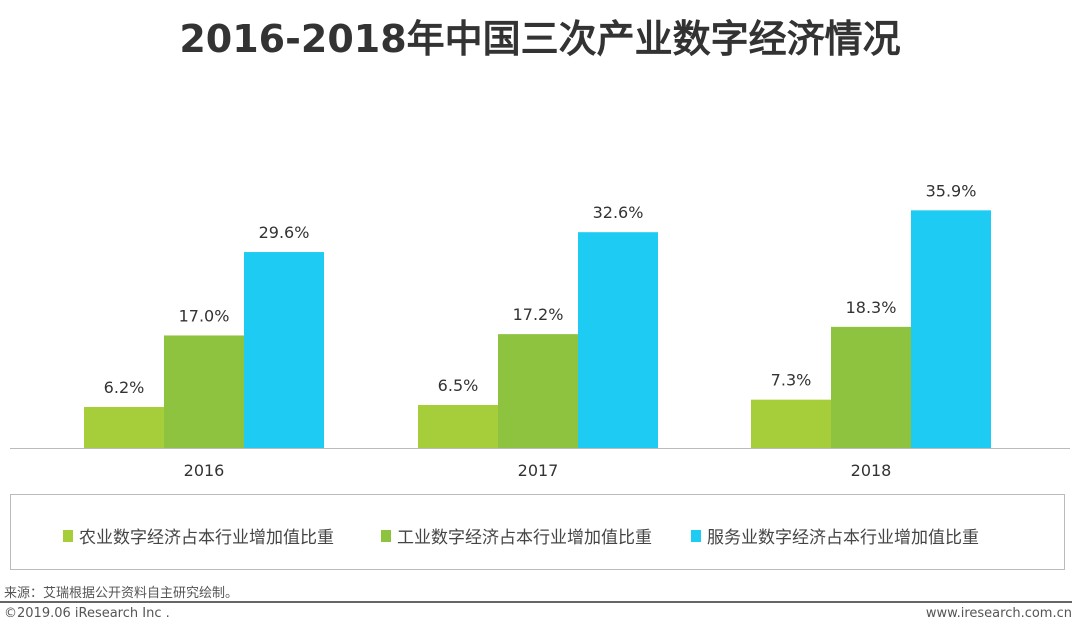 This screenshot has width=1080, height=628. Describe the element at coordinates (204, 315) in the screenshot. I see `data-label: 17.0%` at that location.